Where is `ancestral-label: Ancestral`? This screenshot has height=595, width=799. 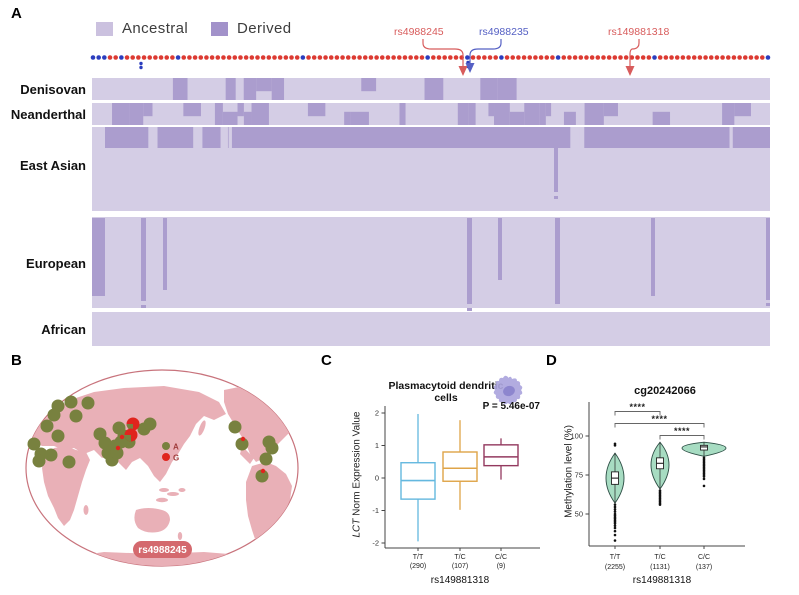 ancestral-label: Ancestral is located at coordinates (155, 28).